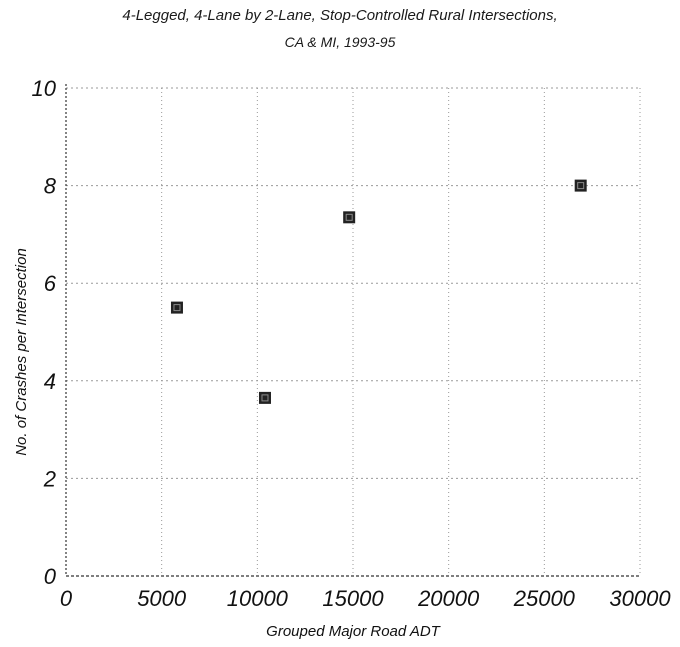 This screenshot has height=647, width=680. Describe the element at coordinates (50, 576) in the screenshot. I see `y-tick-label-0: 0` at that location.